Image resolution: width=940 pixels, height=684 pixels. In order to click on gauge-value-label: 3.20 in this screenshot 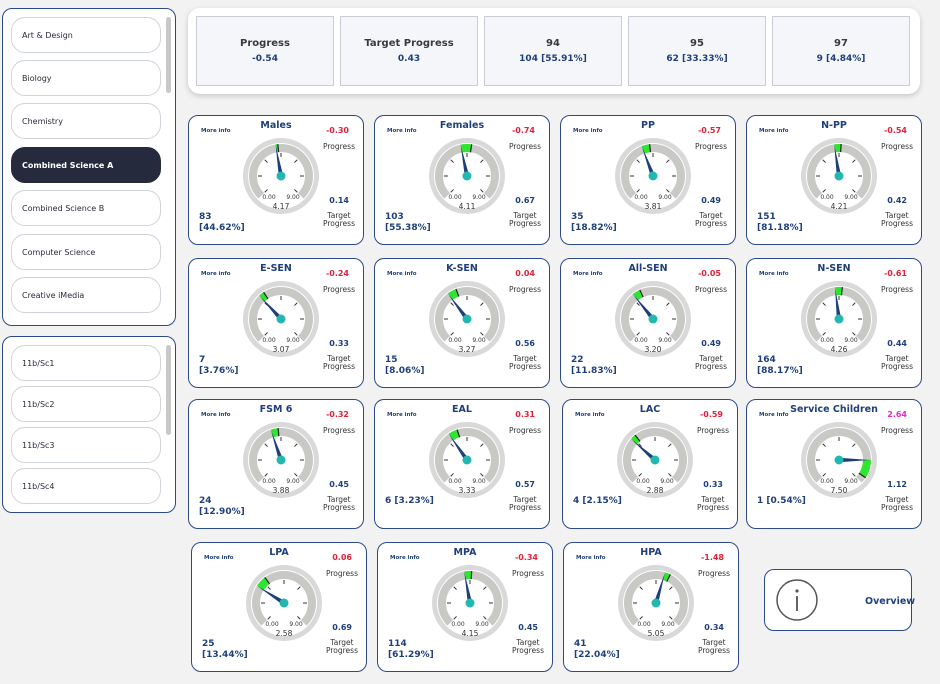, I will do `click(653, 349)`.